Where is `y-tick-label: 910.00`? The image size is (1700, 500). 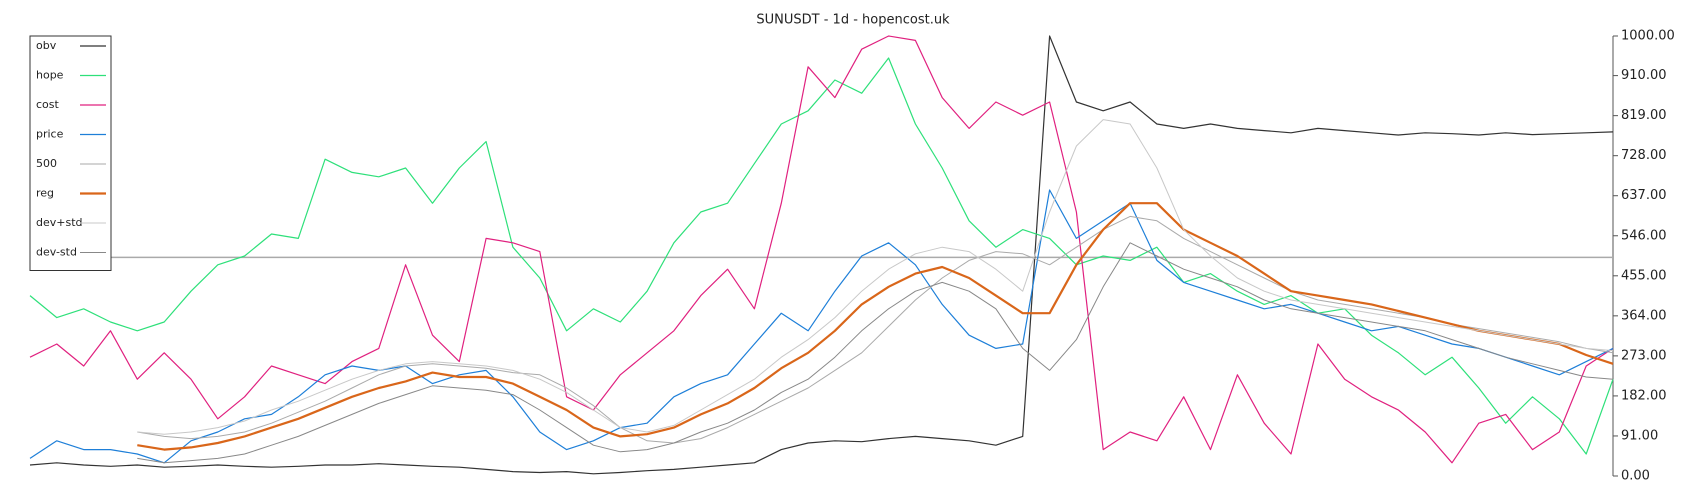 y-tick-label: 910.00 is located at coordinates (1644, 75).